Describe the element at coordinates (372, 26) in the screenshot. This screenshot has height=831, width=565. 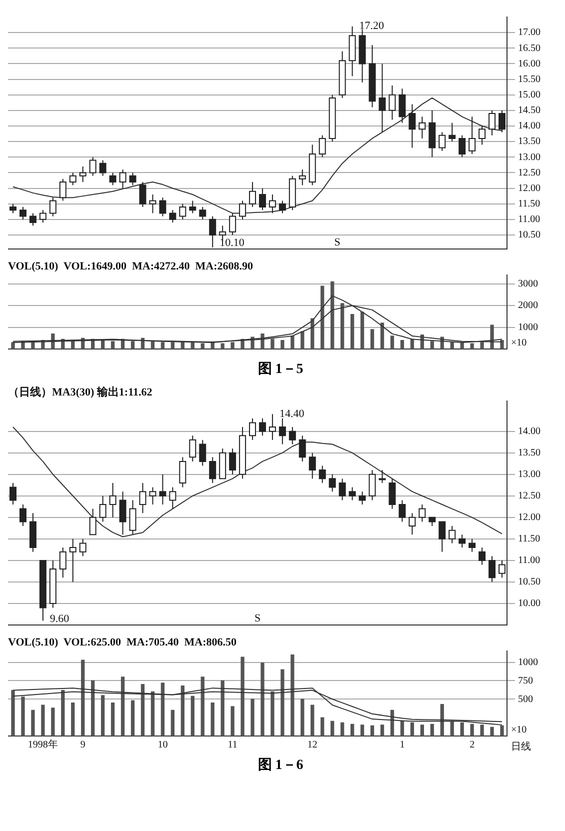
I see `annotation: 17.20` at that location.